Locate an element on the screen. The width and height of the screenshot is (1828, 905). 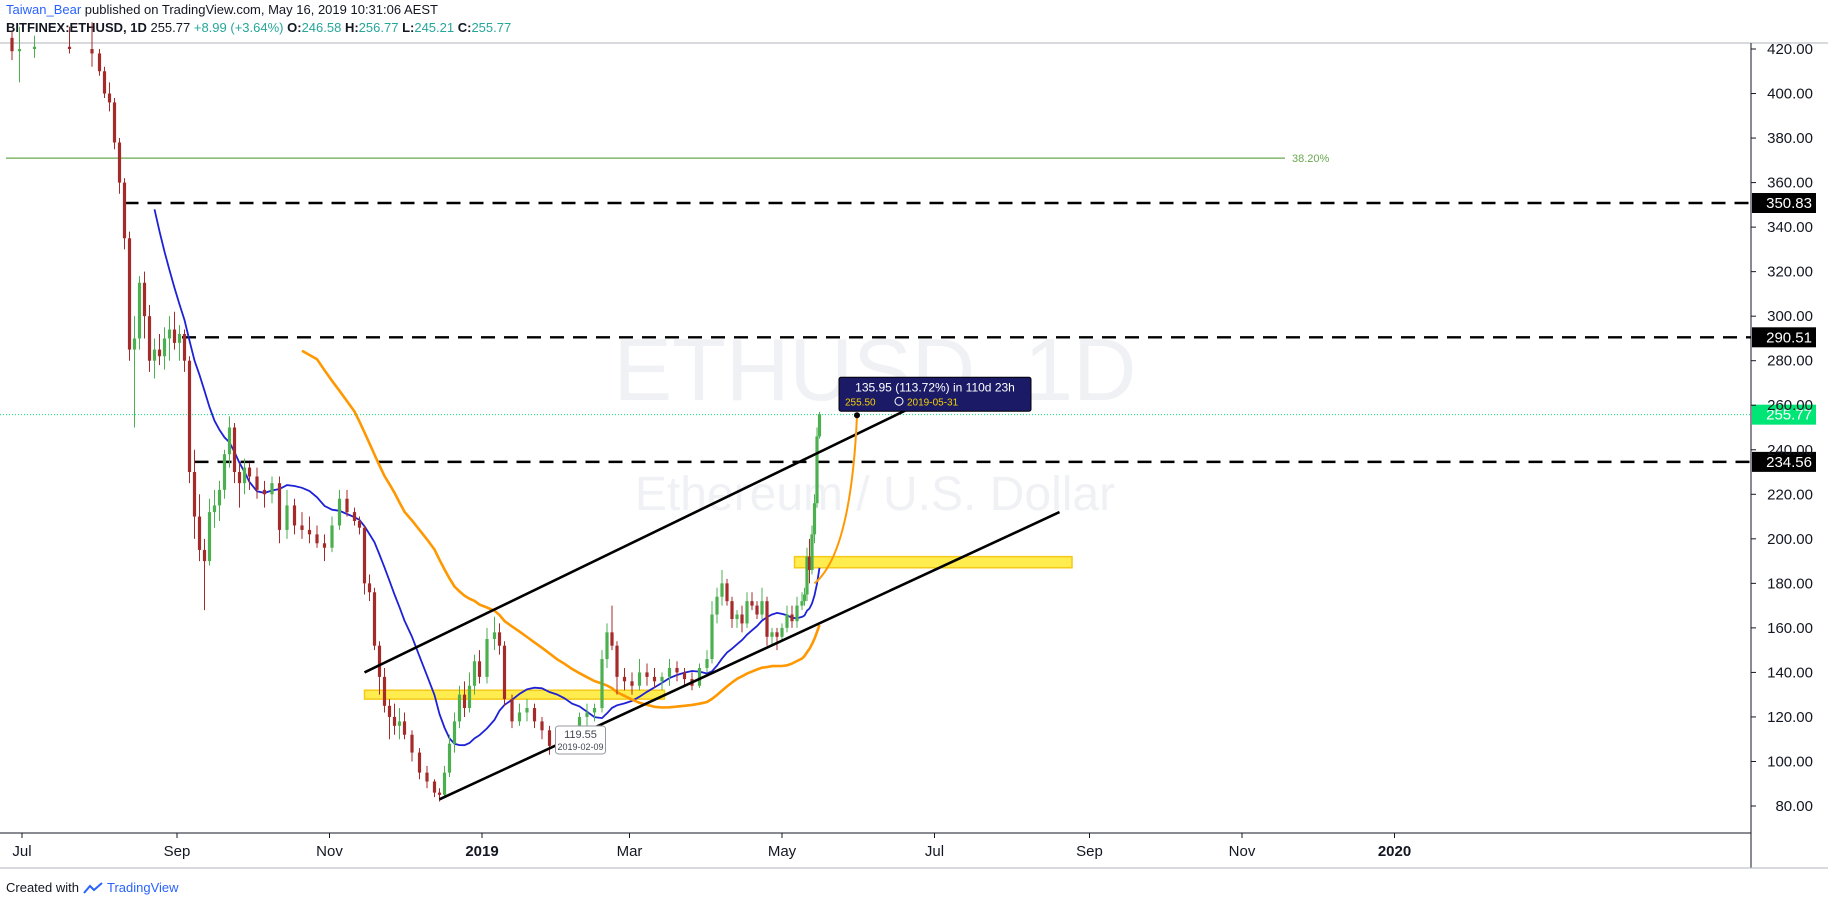
projection-arc is located at coordinates (835, 500).